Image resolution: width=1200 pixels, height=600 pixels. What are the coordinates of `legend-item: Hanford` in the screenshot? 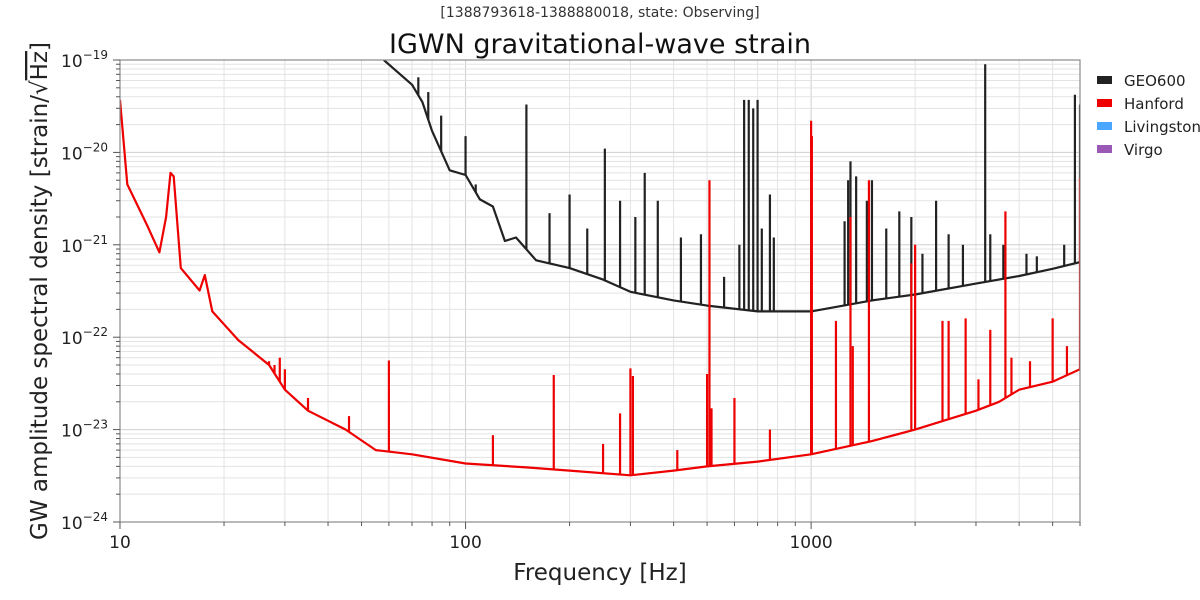 It's located at (1140, 104).